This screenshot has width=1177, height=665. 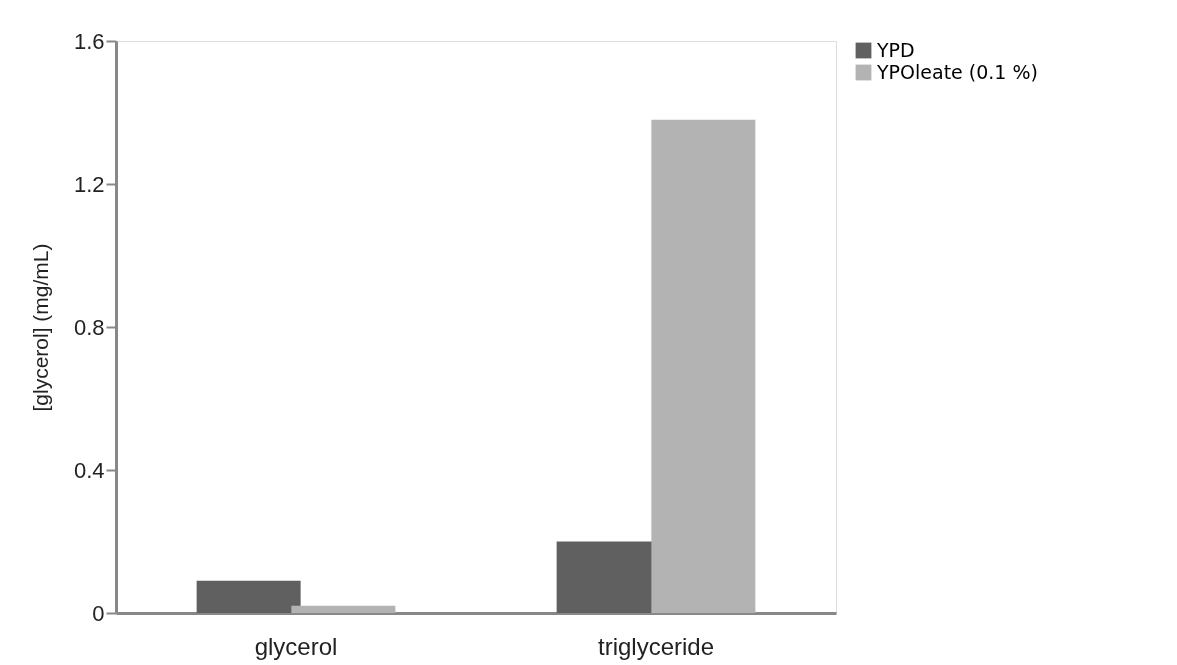 What do you see at coordinates (656, 646) in the screenshot?
I see `x-tick-label: triglyceride` at bounding box center [656, 646].